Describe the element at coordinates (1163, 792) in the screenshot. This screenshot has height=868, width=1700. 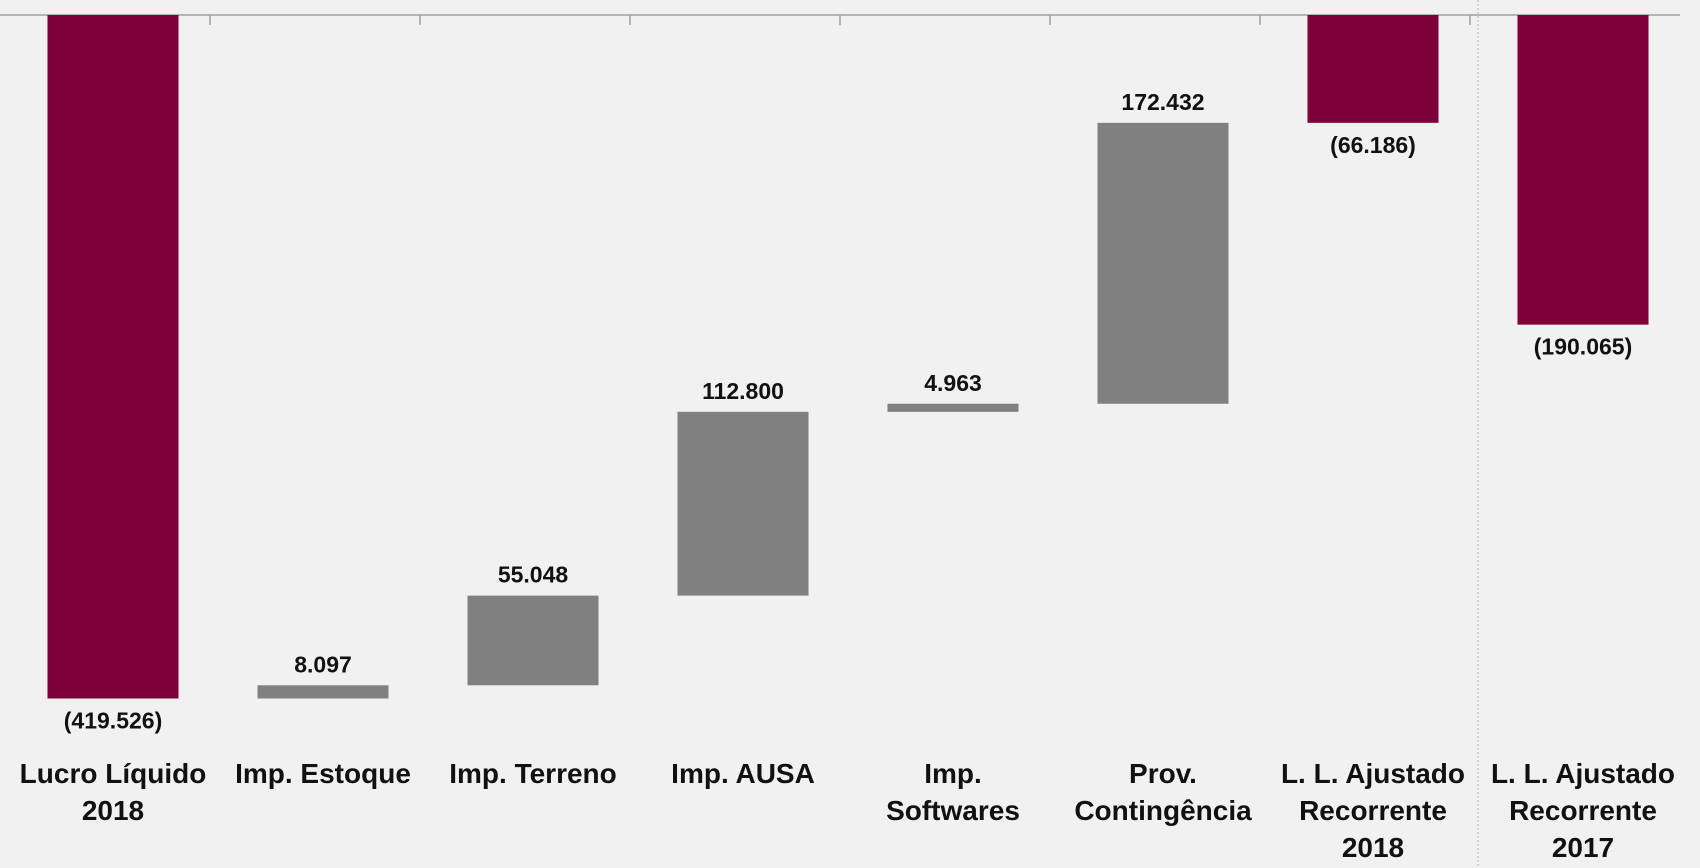
I see `category-label: Prov. Contingência` at that location.